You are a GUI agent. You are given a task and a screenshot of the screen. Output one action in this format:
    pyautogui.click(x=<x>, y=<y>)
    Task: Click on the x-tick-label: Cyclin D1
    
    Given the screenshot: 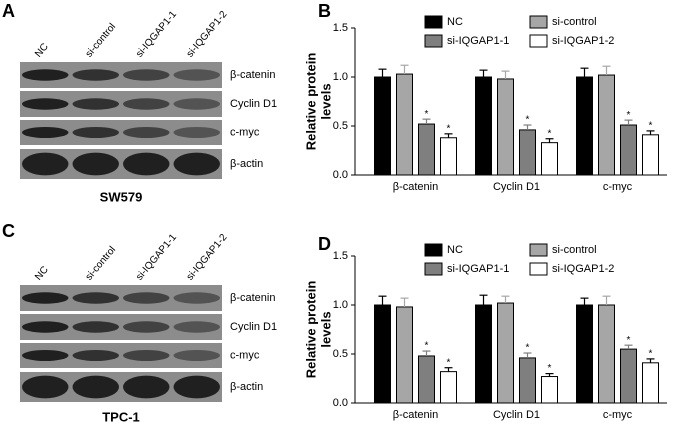 What is the action you would take?
    pyautogui.click(x=516, y=187)
    